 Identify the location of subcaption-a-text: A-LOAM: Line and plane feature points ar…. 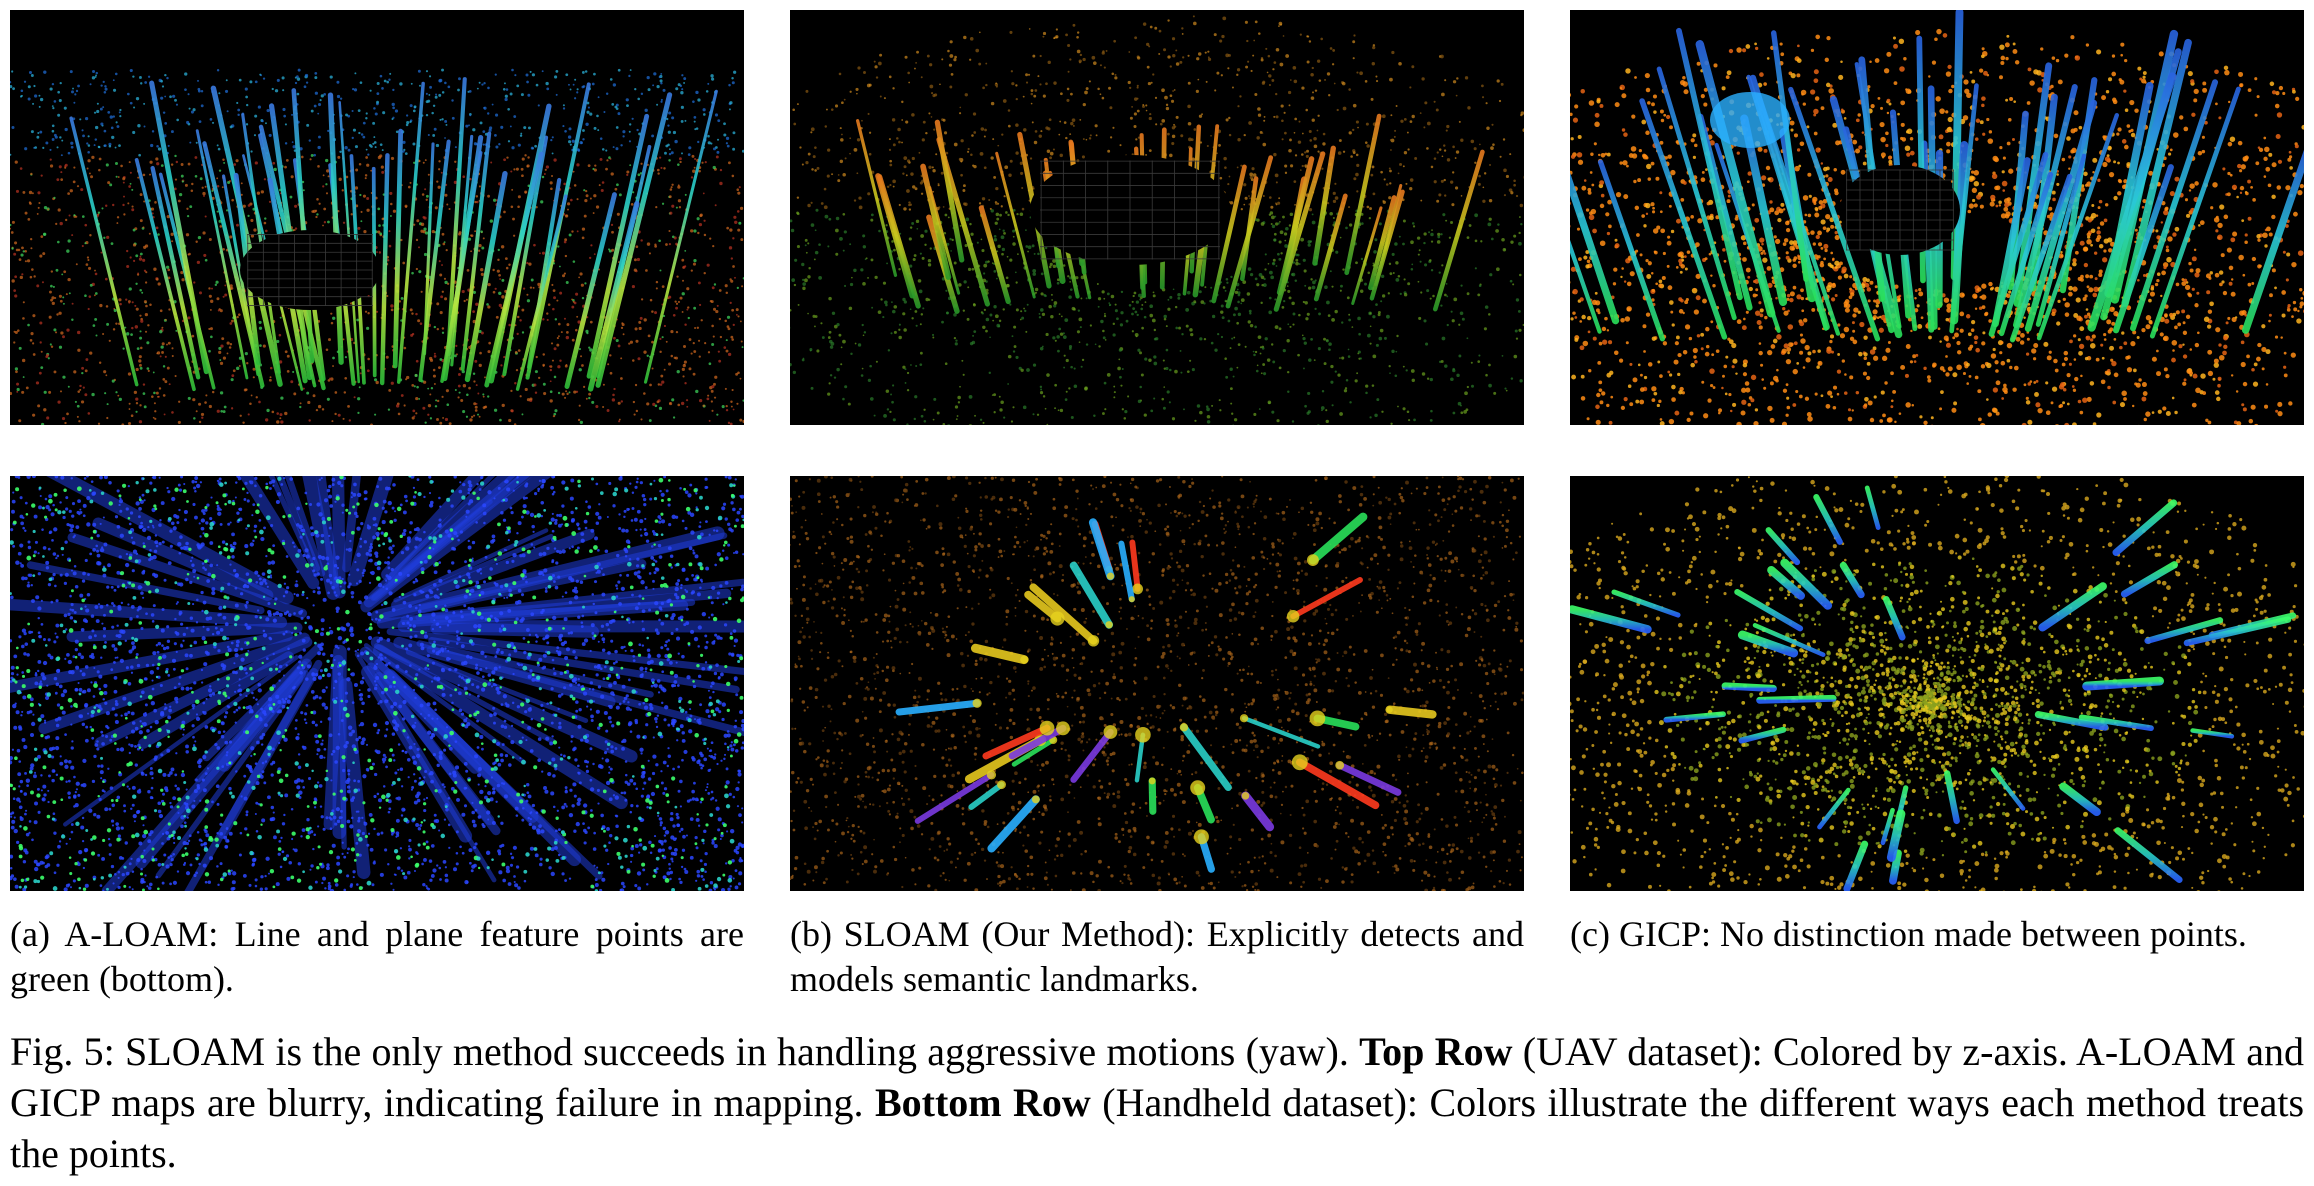
(377, 956).